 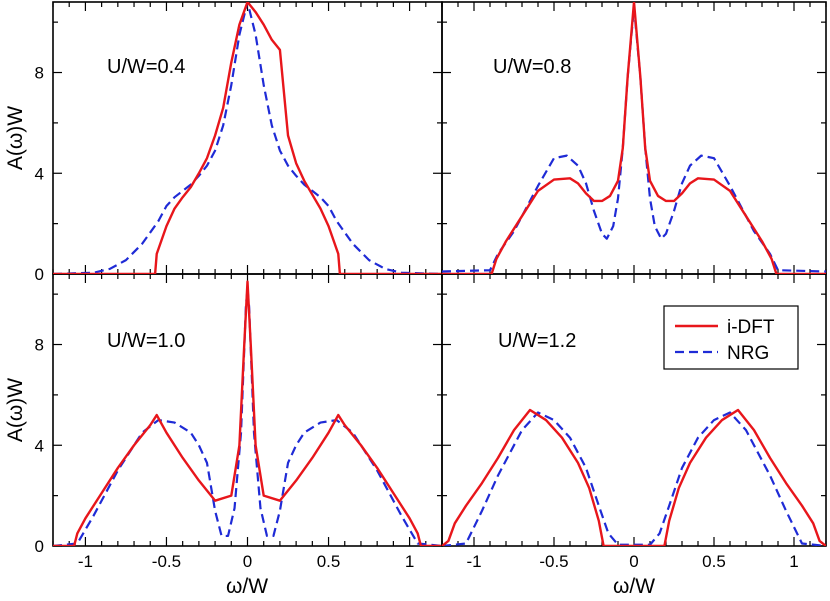 What do you see at coordinates (146, 67) in the screenshot?
I see `panel-label-top-left: U/W=0.4` at bounding box center [146, 67].